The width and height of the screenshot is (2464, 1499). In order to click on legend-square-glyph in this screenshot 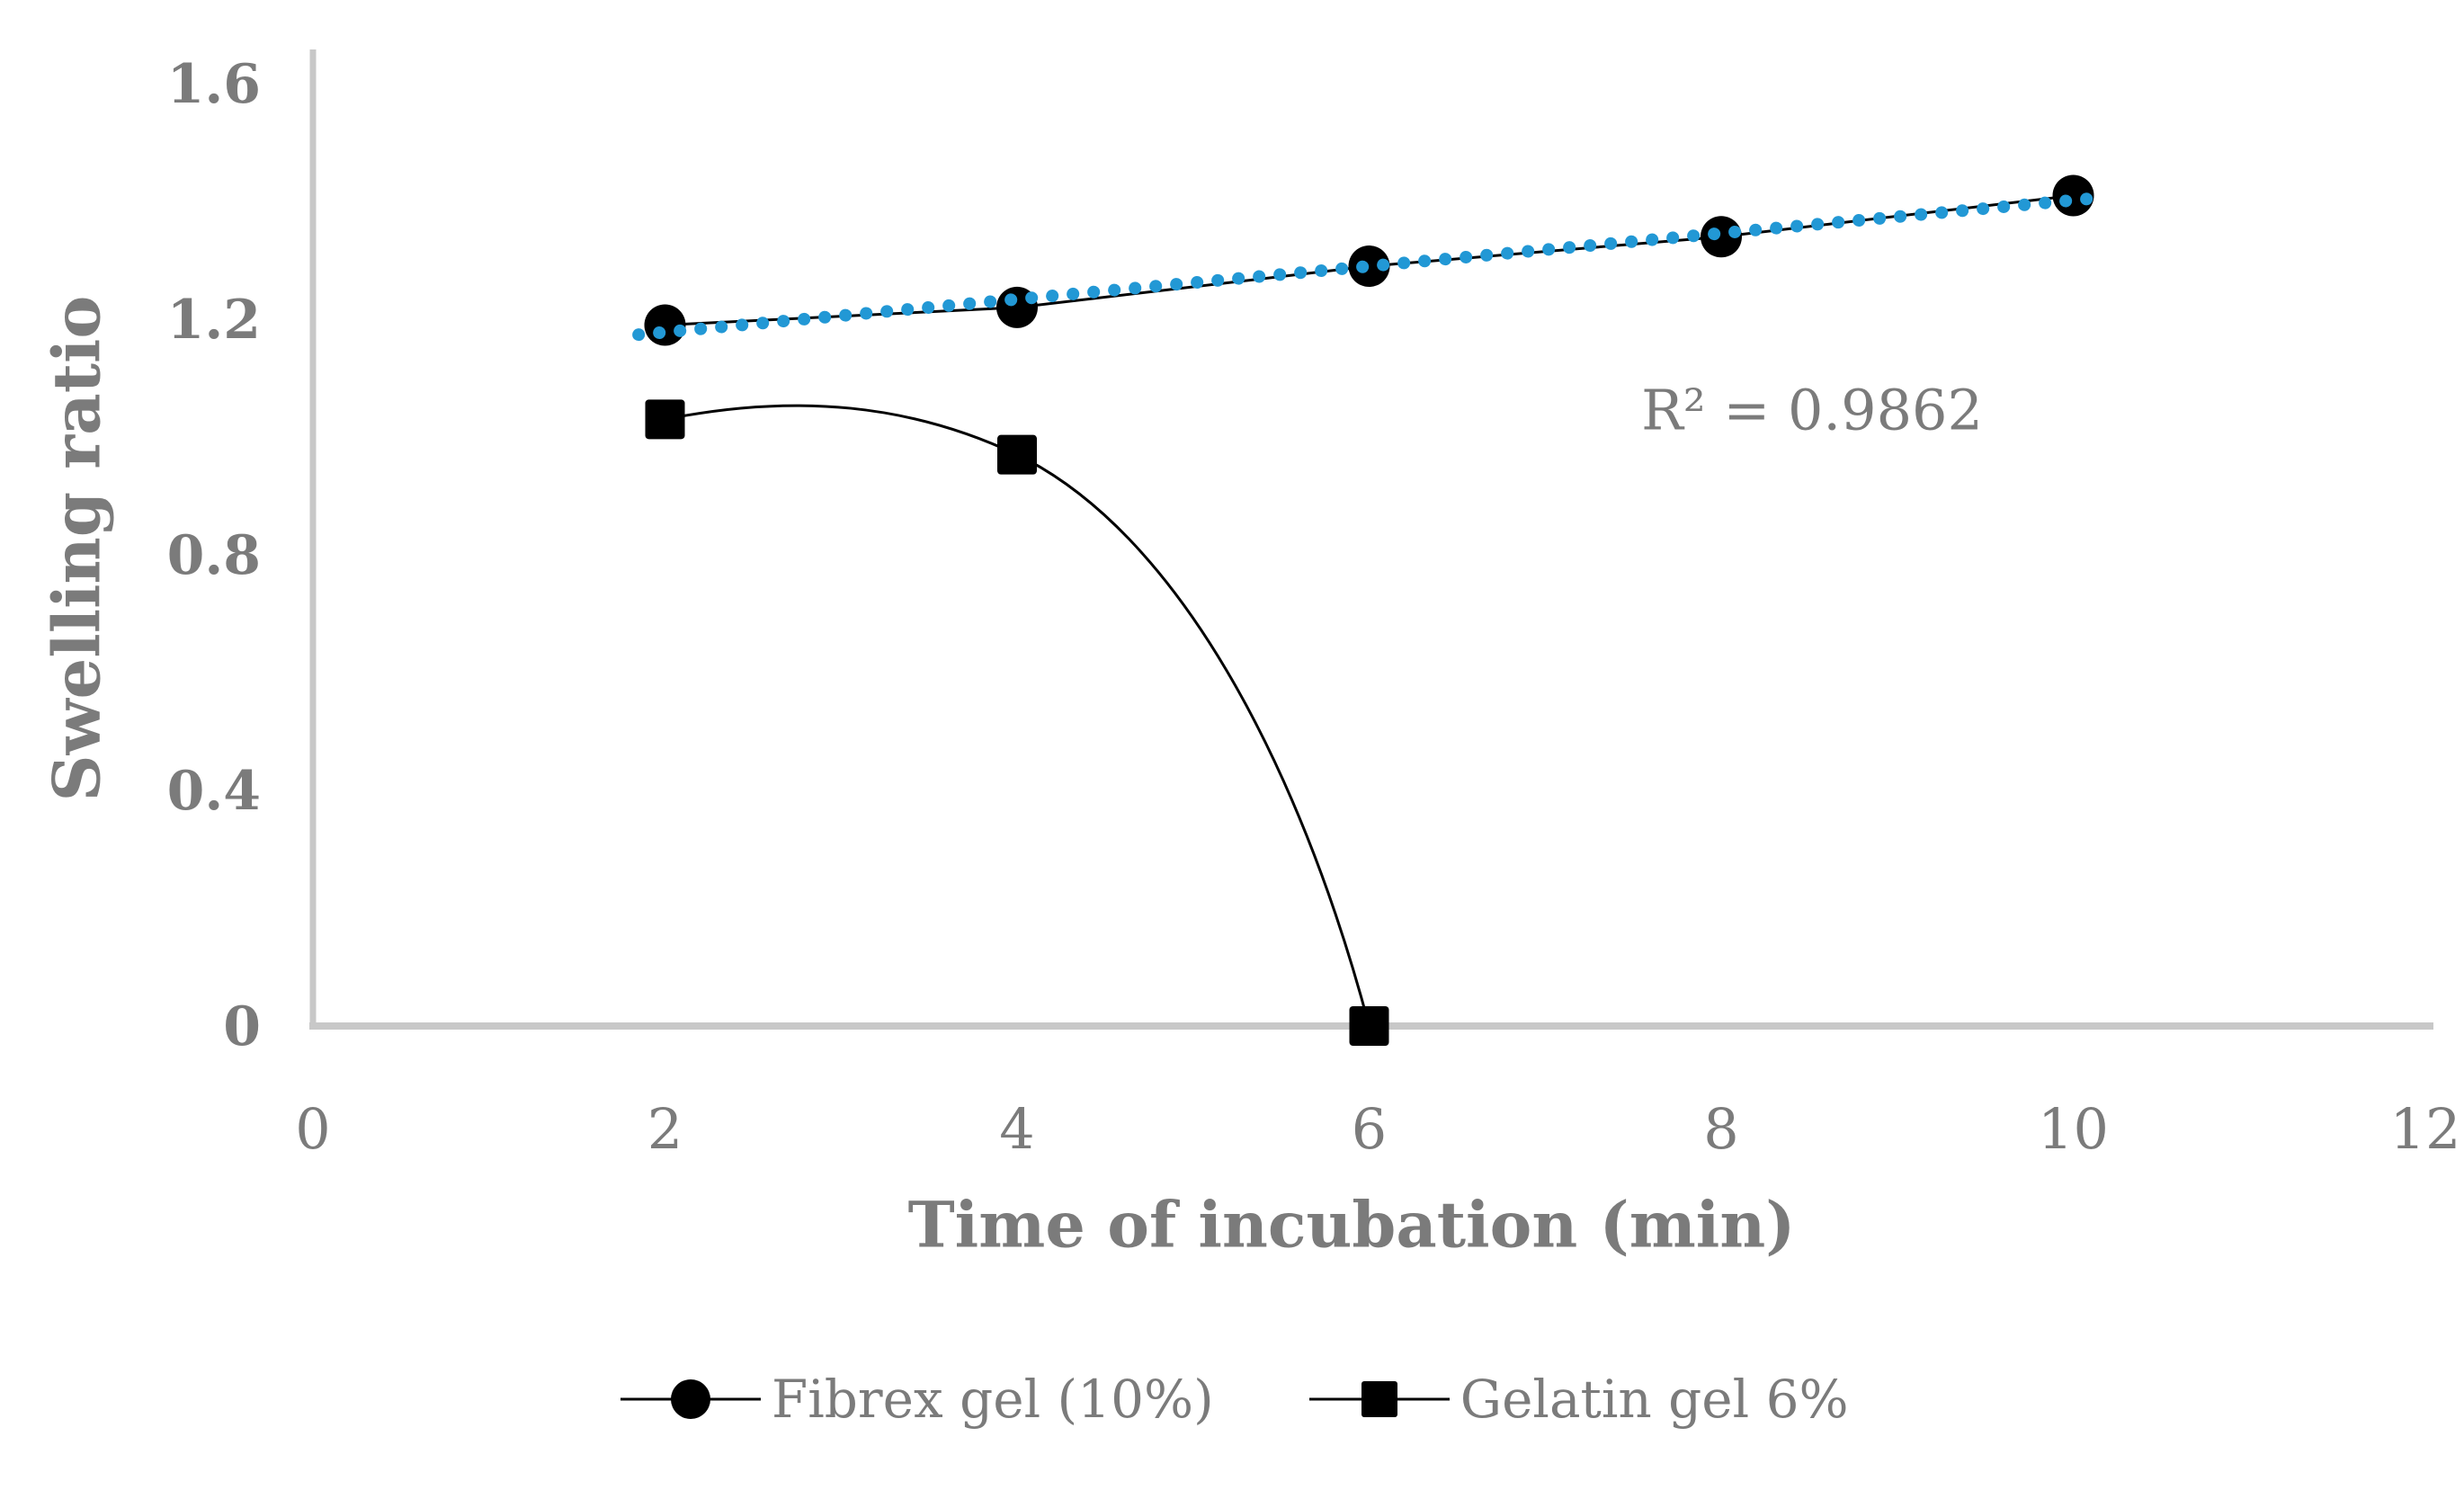, I will do `click(1379, 1399)`.